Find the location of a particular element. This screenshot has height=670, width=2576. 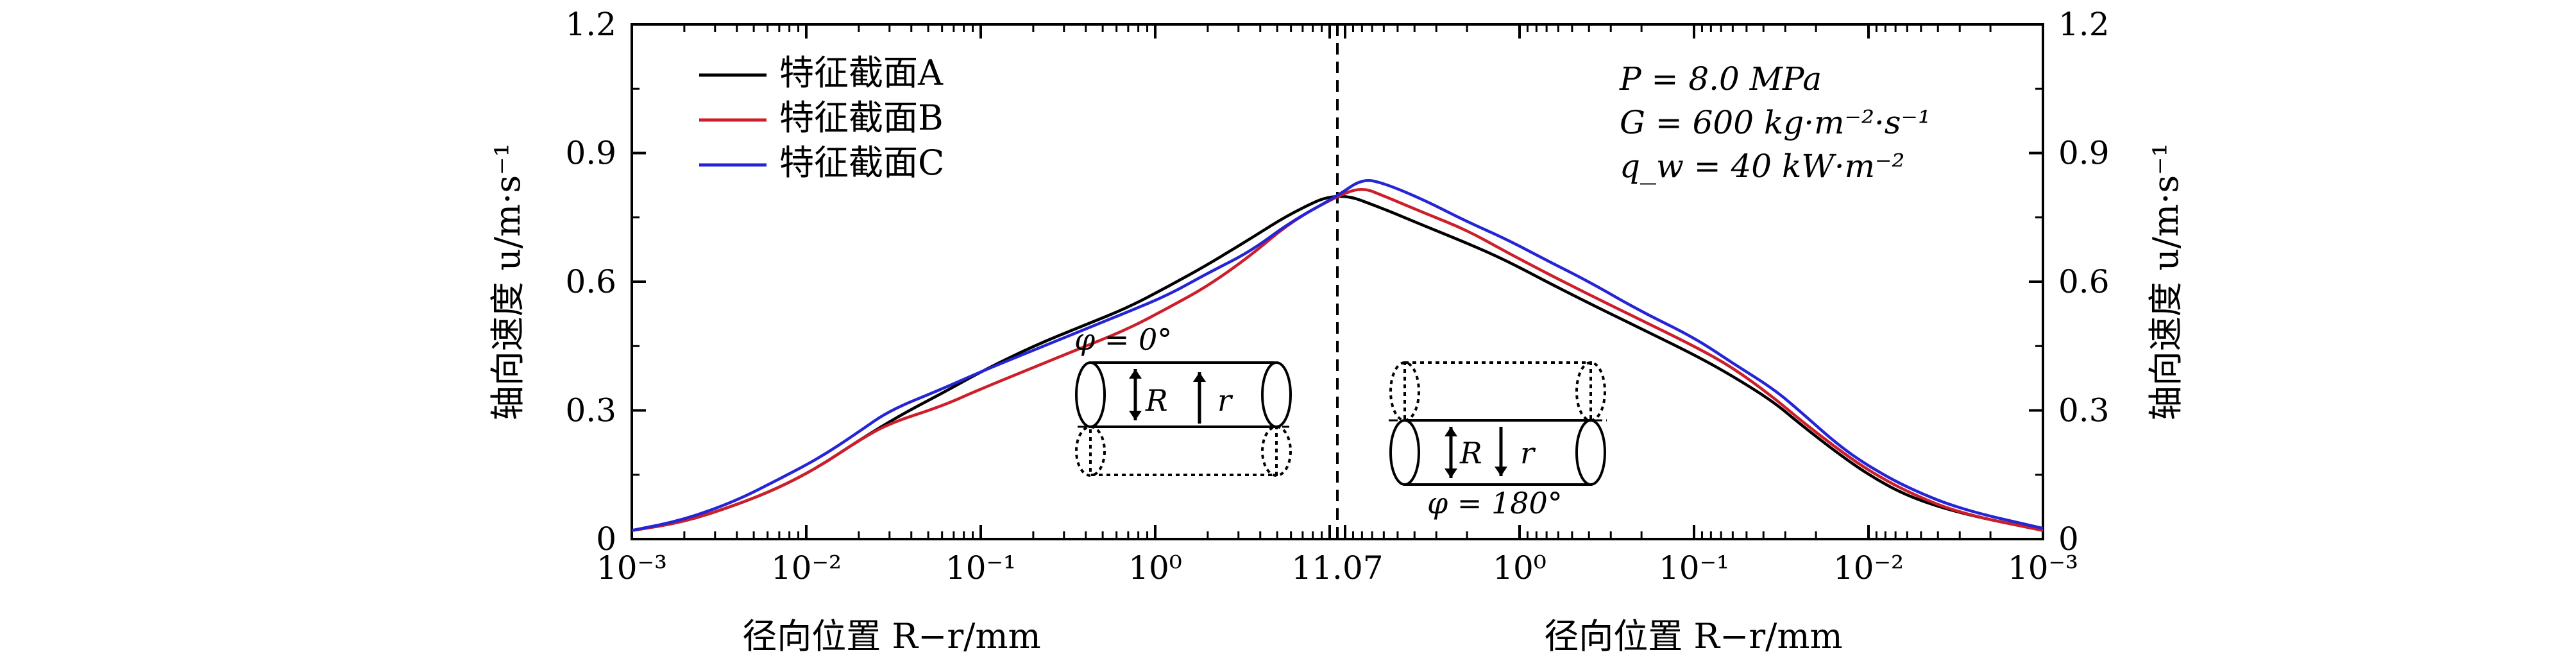

r-arrow-head-icon is located at coordinates (1199, 377).